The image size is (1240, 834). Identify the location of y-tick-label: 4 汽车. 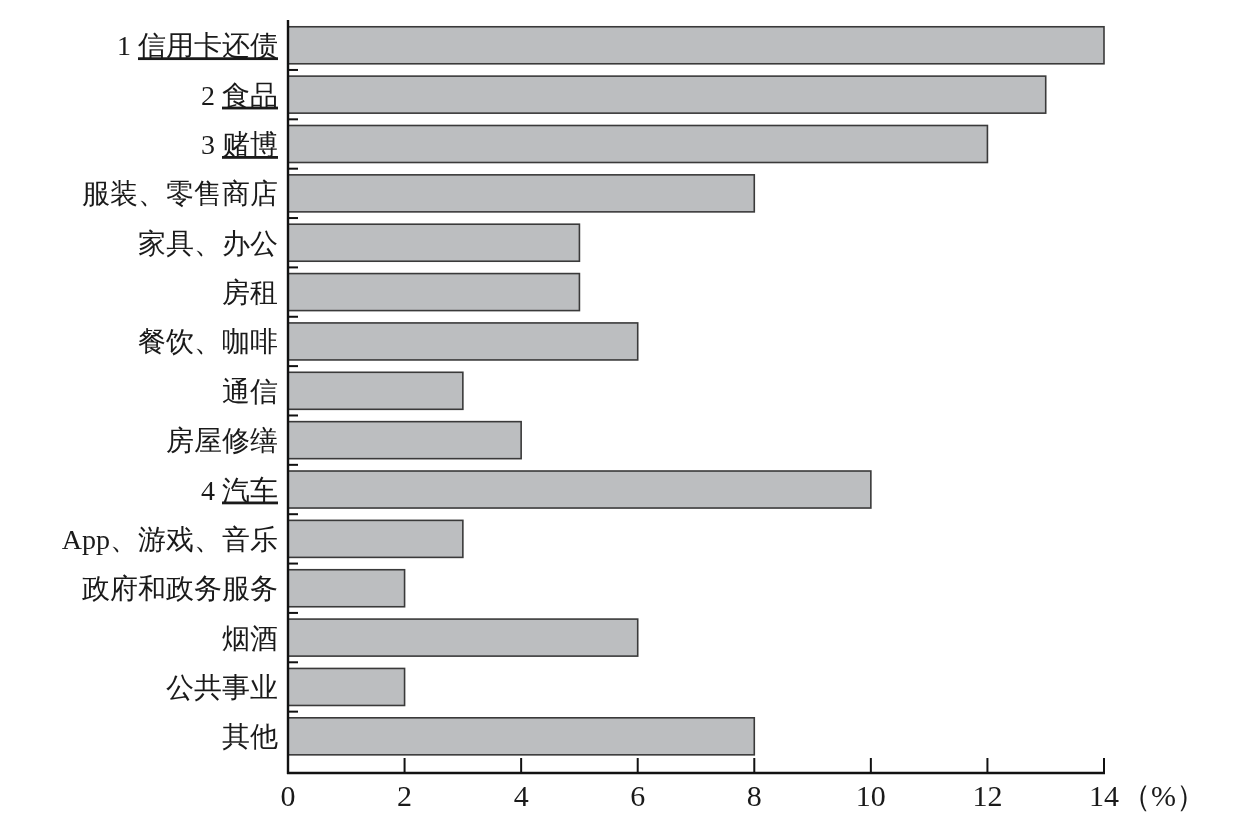
(239, 490).